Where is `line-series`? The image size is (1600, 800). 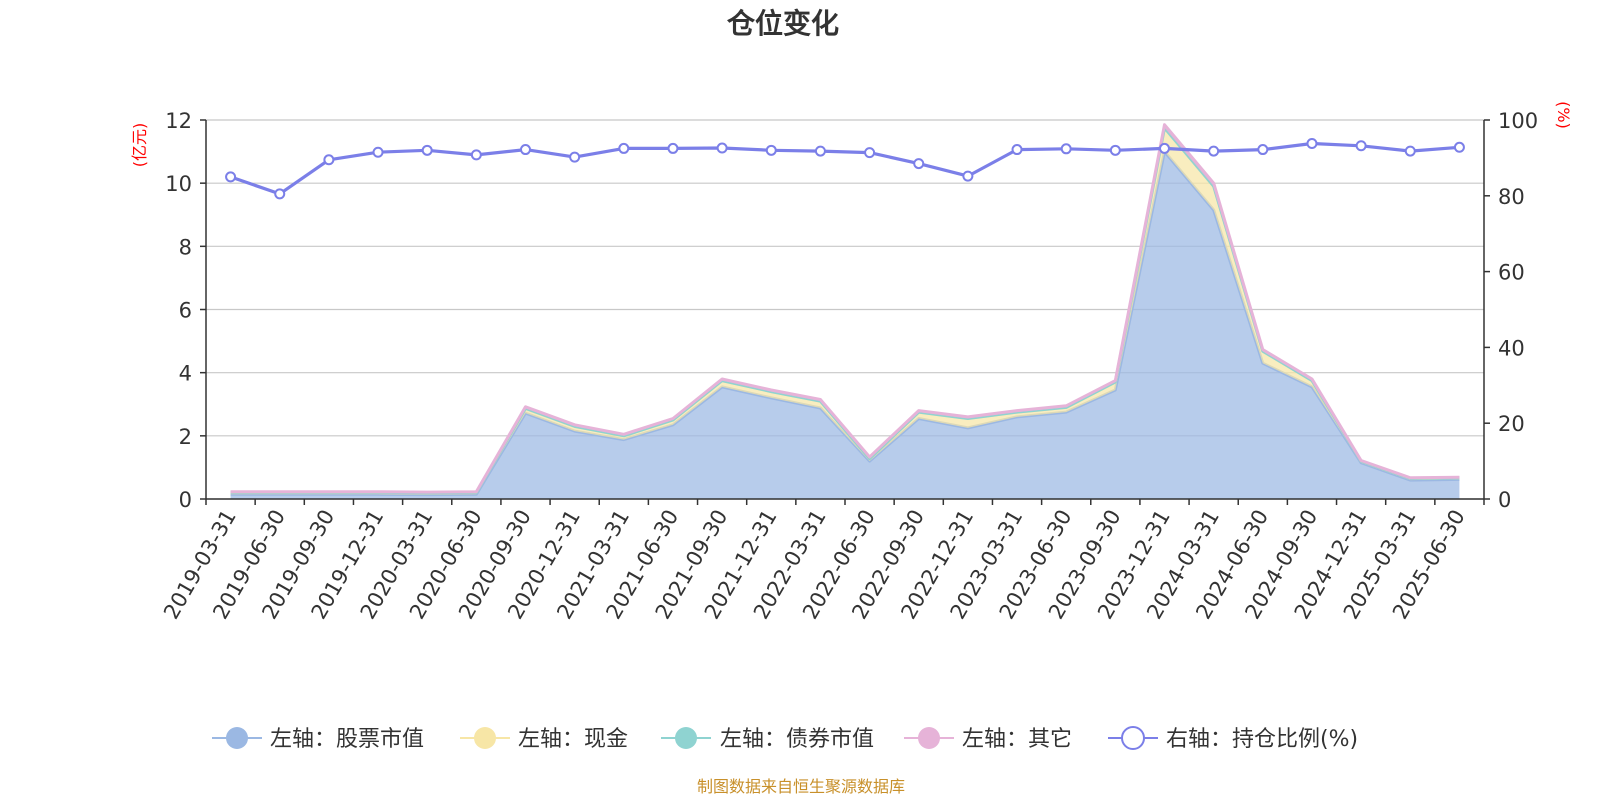 line-series is located at coordinates (845, 168).